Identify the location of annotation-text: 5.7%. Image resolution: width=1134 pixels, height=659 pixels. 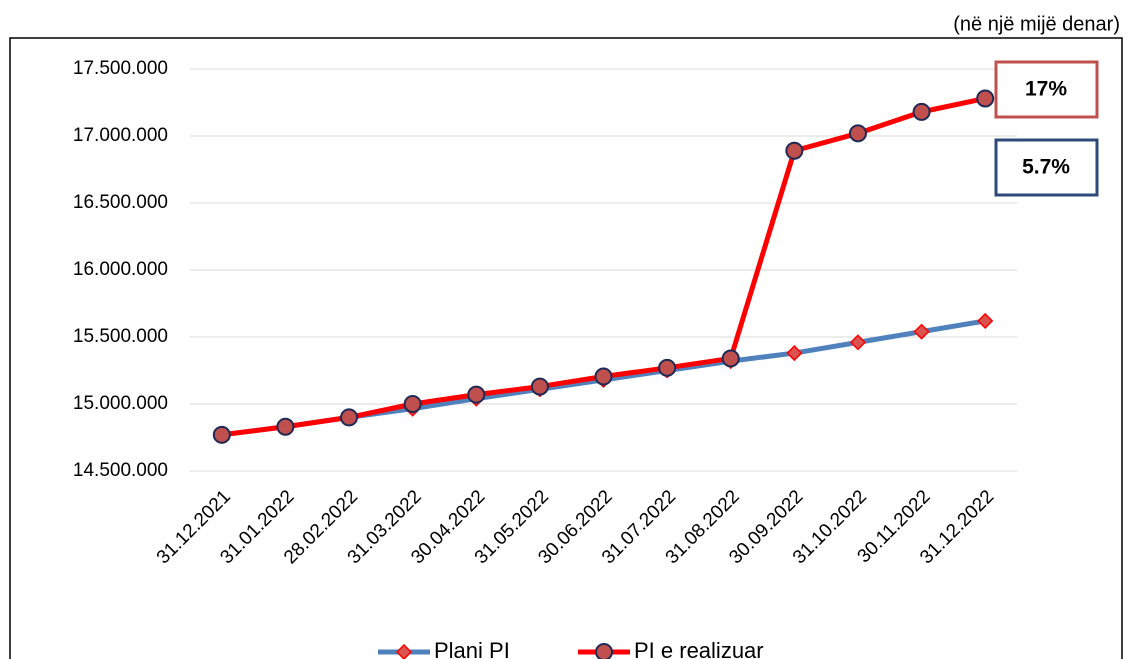
(1046, 167).